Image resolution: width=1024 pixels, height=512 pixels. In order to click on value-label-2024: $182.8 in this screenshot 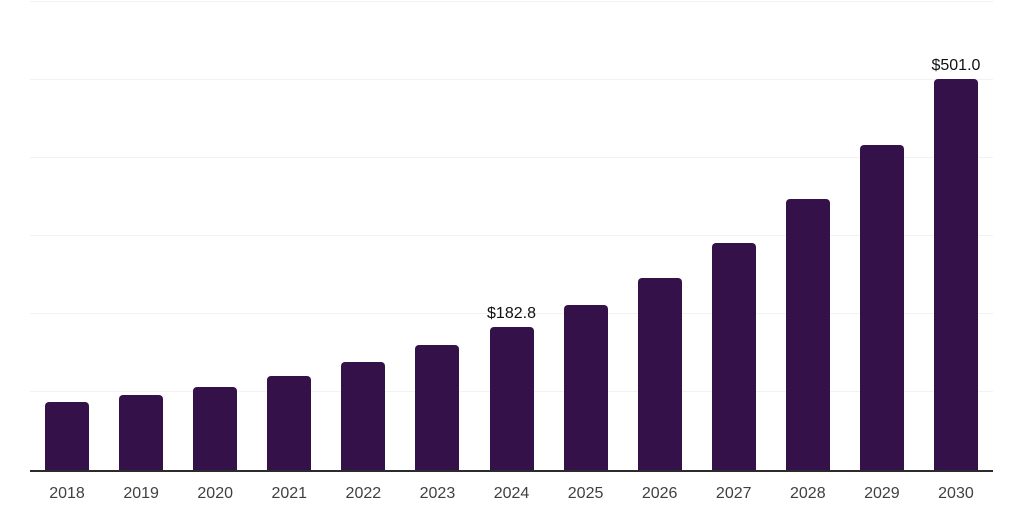, I will do `click(511, 314)`.